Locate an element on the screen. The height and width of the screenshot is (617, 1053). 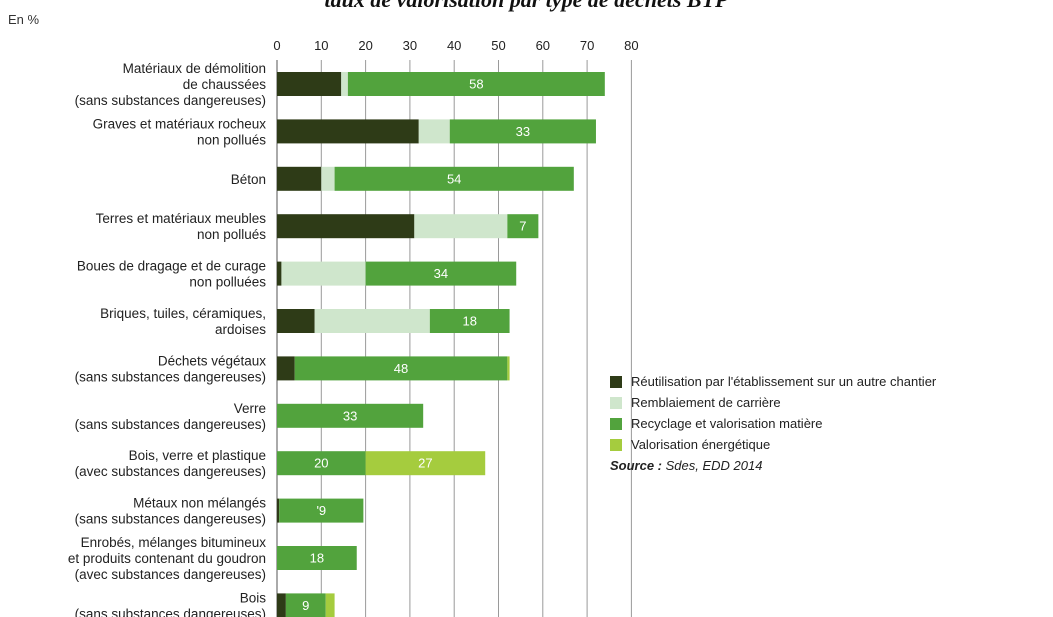
data-label: 27 is located at coordinates (425, 463).